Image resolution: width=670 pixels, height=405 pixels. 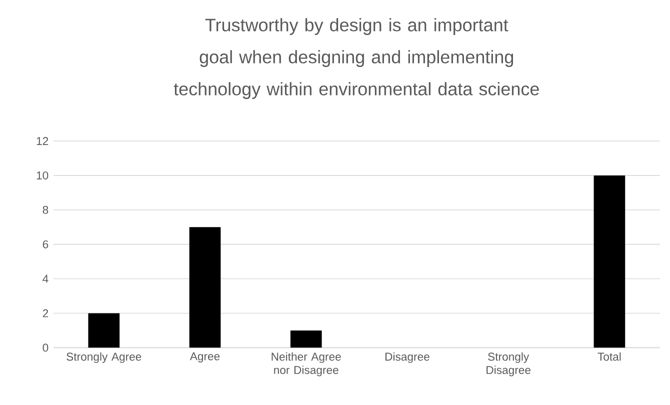 What do you see at coordinates (42, 175) in the screenshot?
I see `y-tick-label: 10` at bounding box center [42, 175].